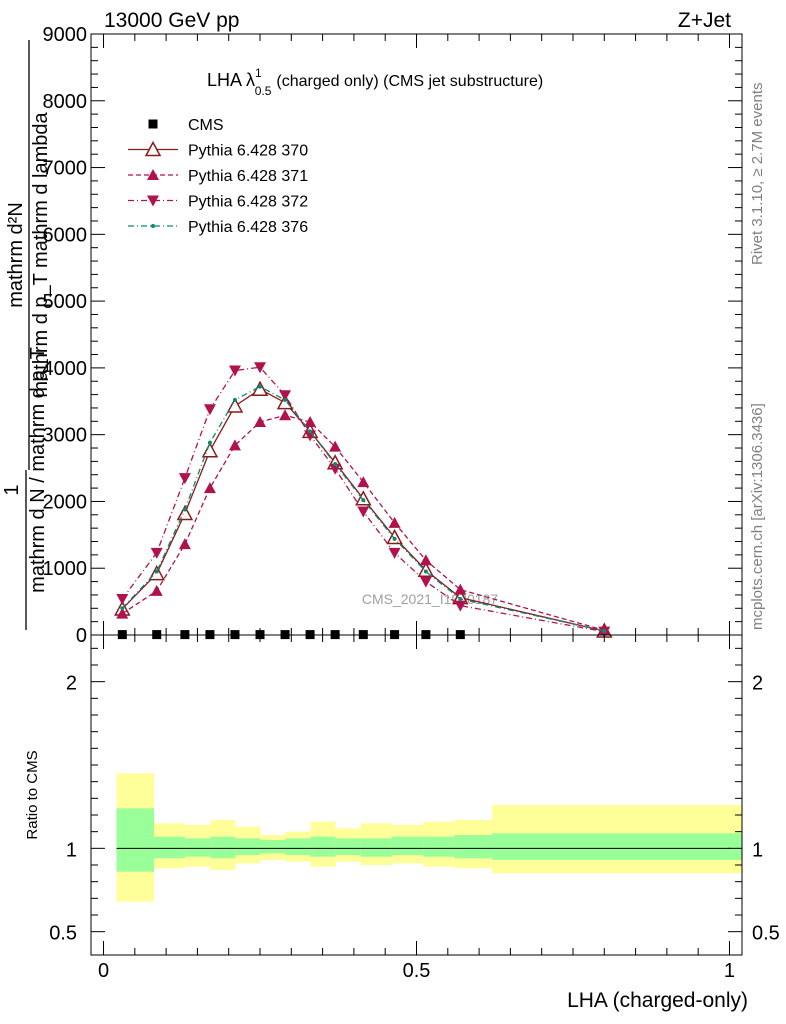  Describe the element at coordinates (263, 91) in the screenshot. I see `title-sub: 0.5` at that location.